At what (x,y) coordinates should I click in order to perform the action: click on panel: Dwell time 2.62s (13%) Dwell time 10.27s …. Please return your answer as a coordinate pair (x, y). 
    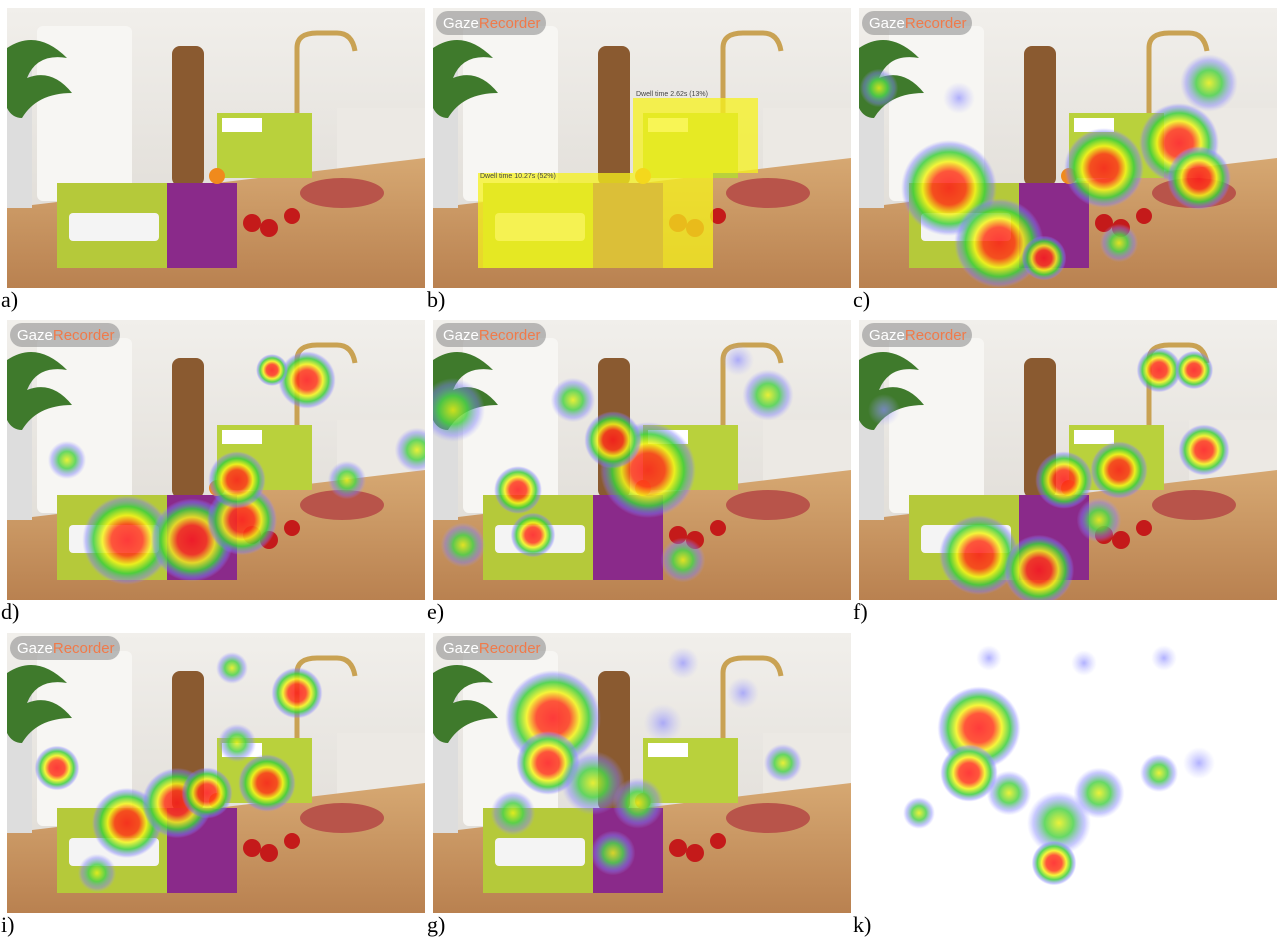
    Looking at the image, I should click on (639, 160).